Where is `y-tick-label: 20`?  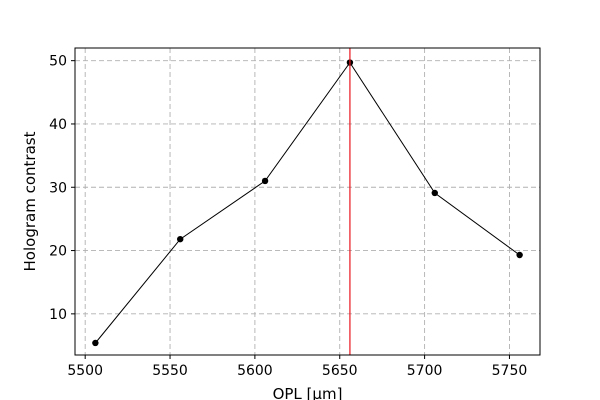
y-tick-label: 20 is located at coordinates (58, 252).